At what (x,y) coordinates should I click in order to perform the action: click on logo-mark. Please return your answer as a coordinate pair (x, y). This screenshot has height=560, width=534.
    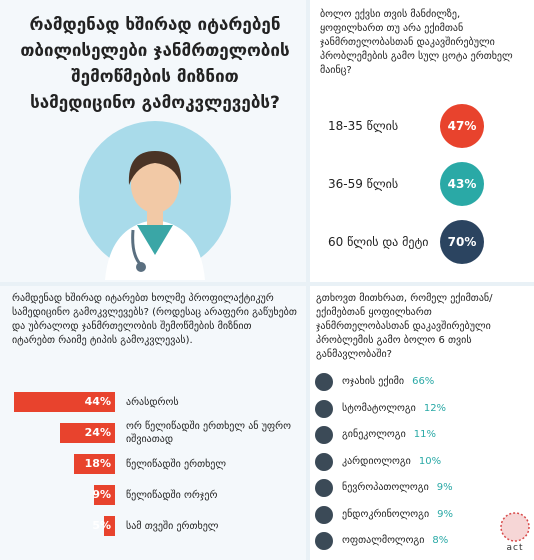
    Looking at the image, I should click on (515, 527).